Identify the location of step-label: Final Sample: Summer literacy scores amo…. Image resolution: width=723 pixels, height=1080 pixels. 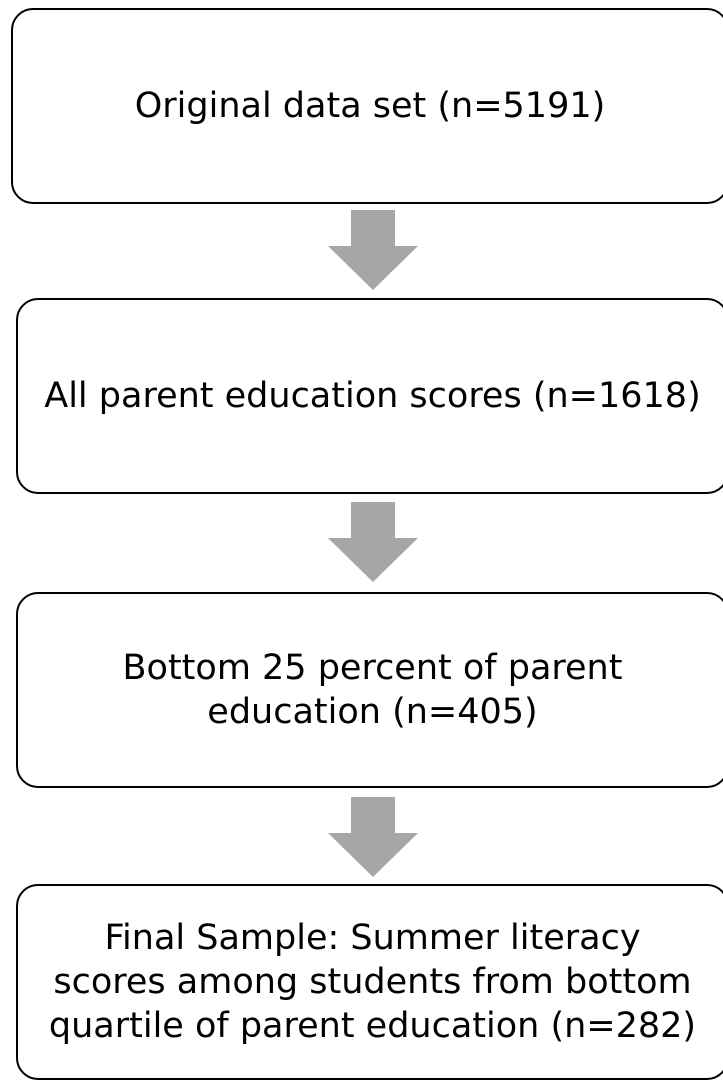
(372, 982).